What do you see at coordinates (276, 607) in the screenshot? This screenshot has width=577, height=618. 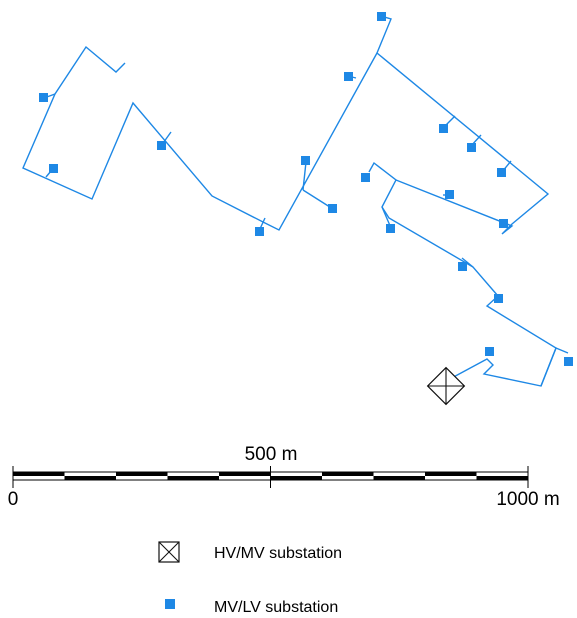 I see `legend-mvlv-label: MV/LV substation` at bounding box center [276, 607].